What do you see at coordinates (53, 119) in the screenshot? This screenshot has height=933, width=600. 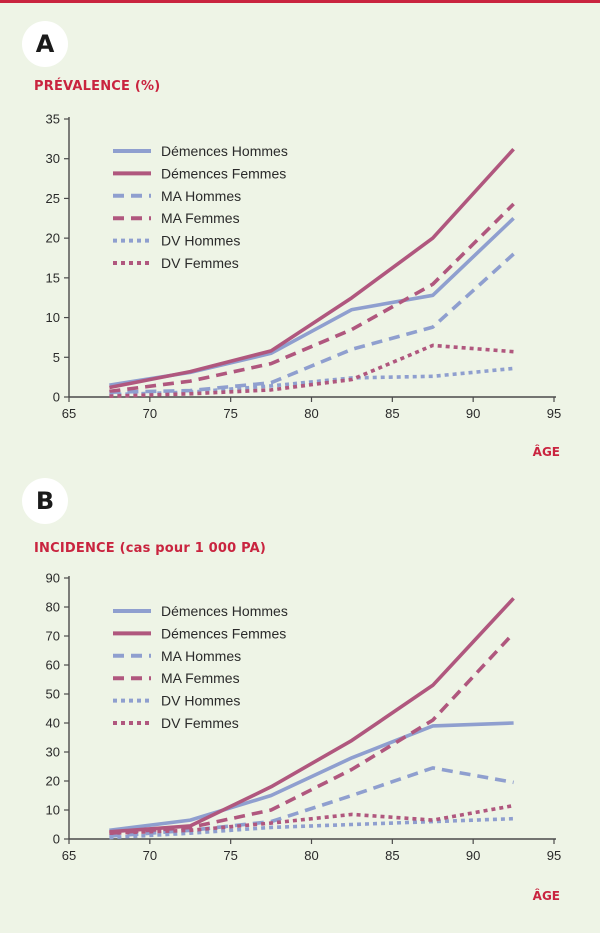 I see `panel-a-y-tick-label: 35` at bounding box center [53, 119].